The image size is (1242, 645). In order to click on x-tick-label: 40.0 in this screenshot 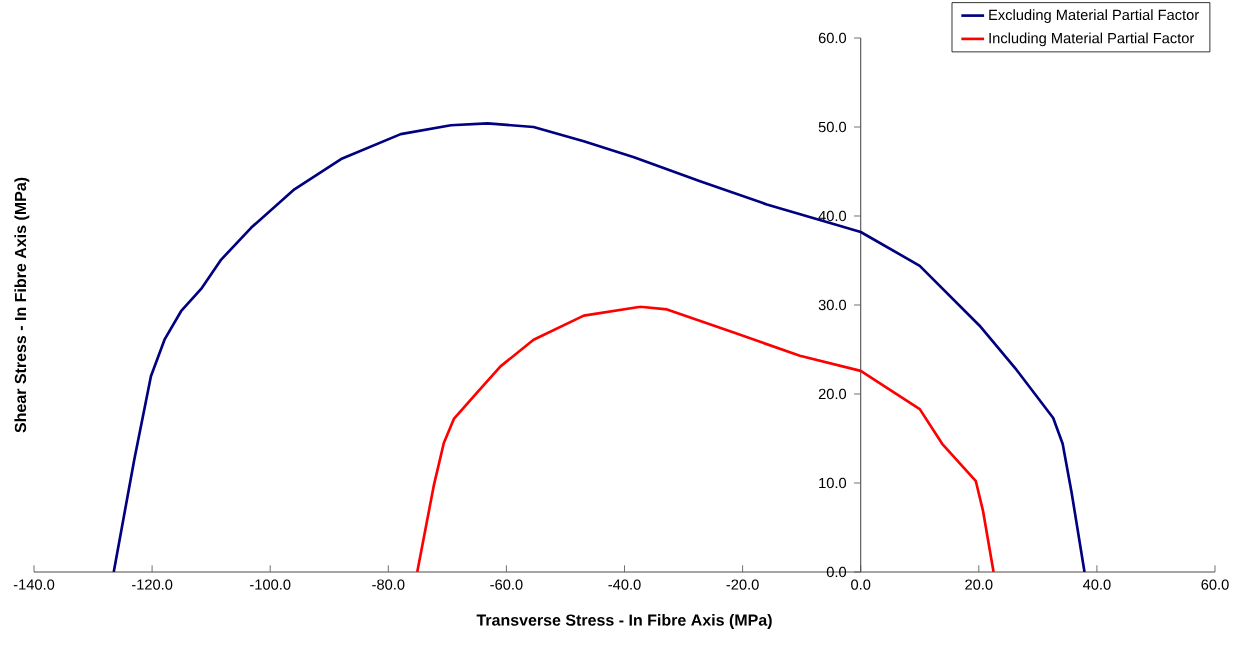, I will do `click(1096, 584)`.